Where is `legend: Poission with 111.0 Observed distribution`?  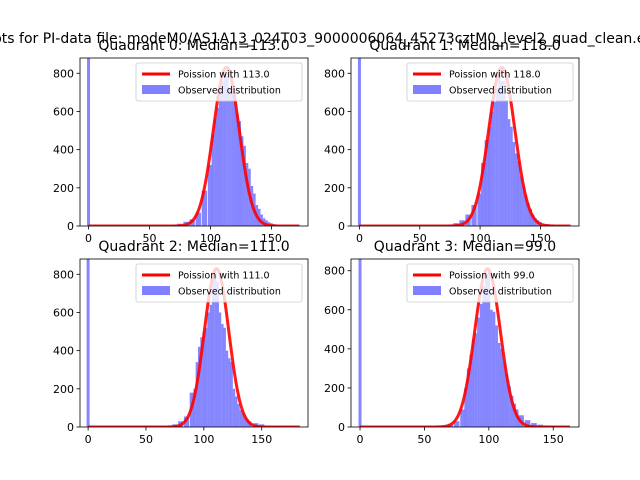 legend: Poission with 111.0 Observed distribution is located at coordinates (219, 283).